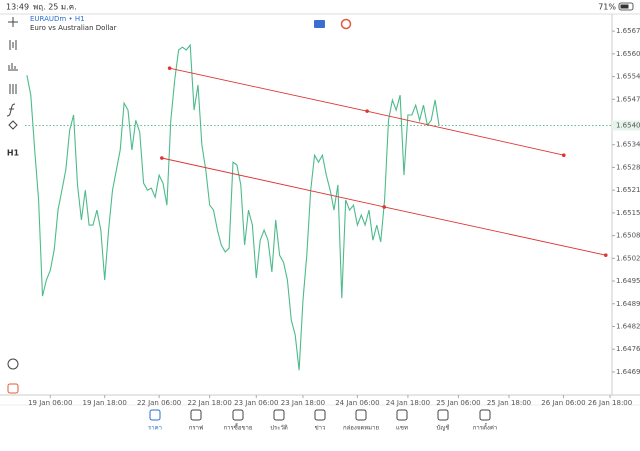 The width and height of the screenshot is (640, 451). What do you see at coordinates (13, 125) in the screenshot?
I see `objects-tool` at bounding box center [13, 125].